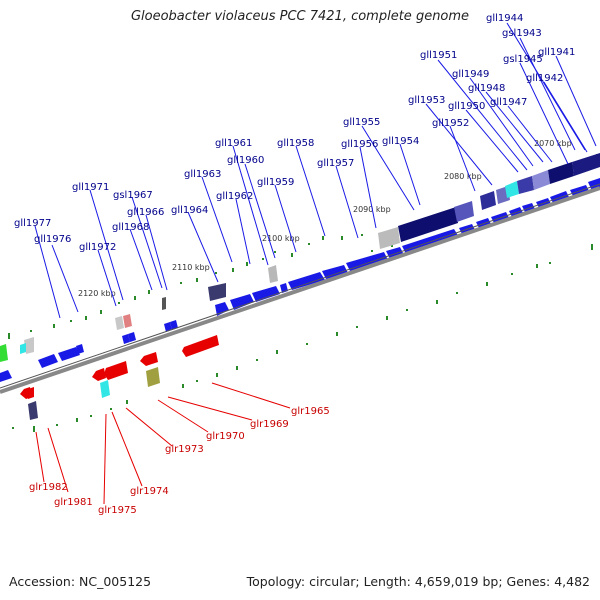 The width and height of the screenshot is (600, 600). Describe the element at coordinates (97, 247) in the screenshot. I see `gene-label-gll1972: gll1972` at that location.